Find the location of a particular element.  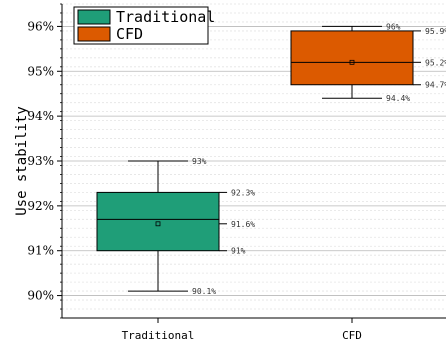

y-tick-label: 90% is located at coordinates (40, 296).